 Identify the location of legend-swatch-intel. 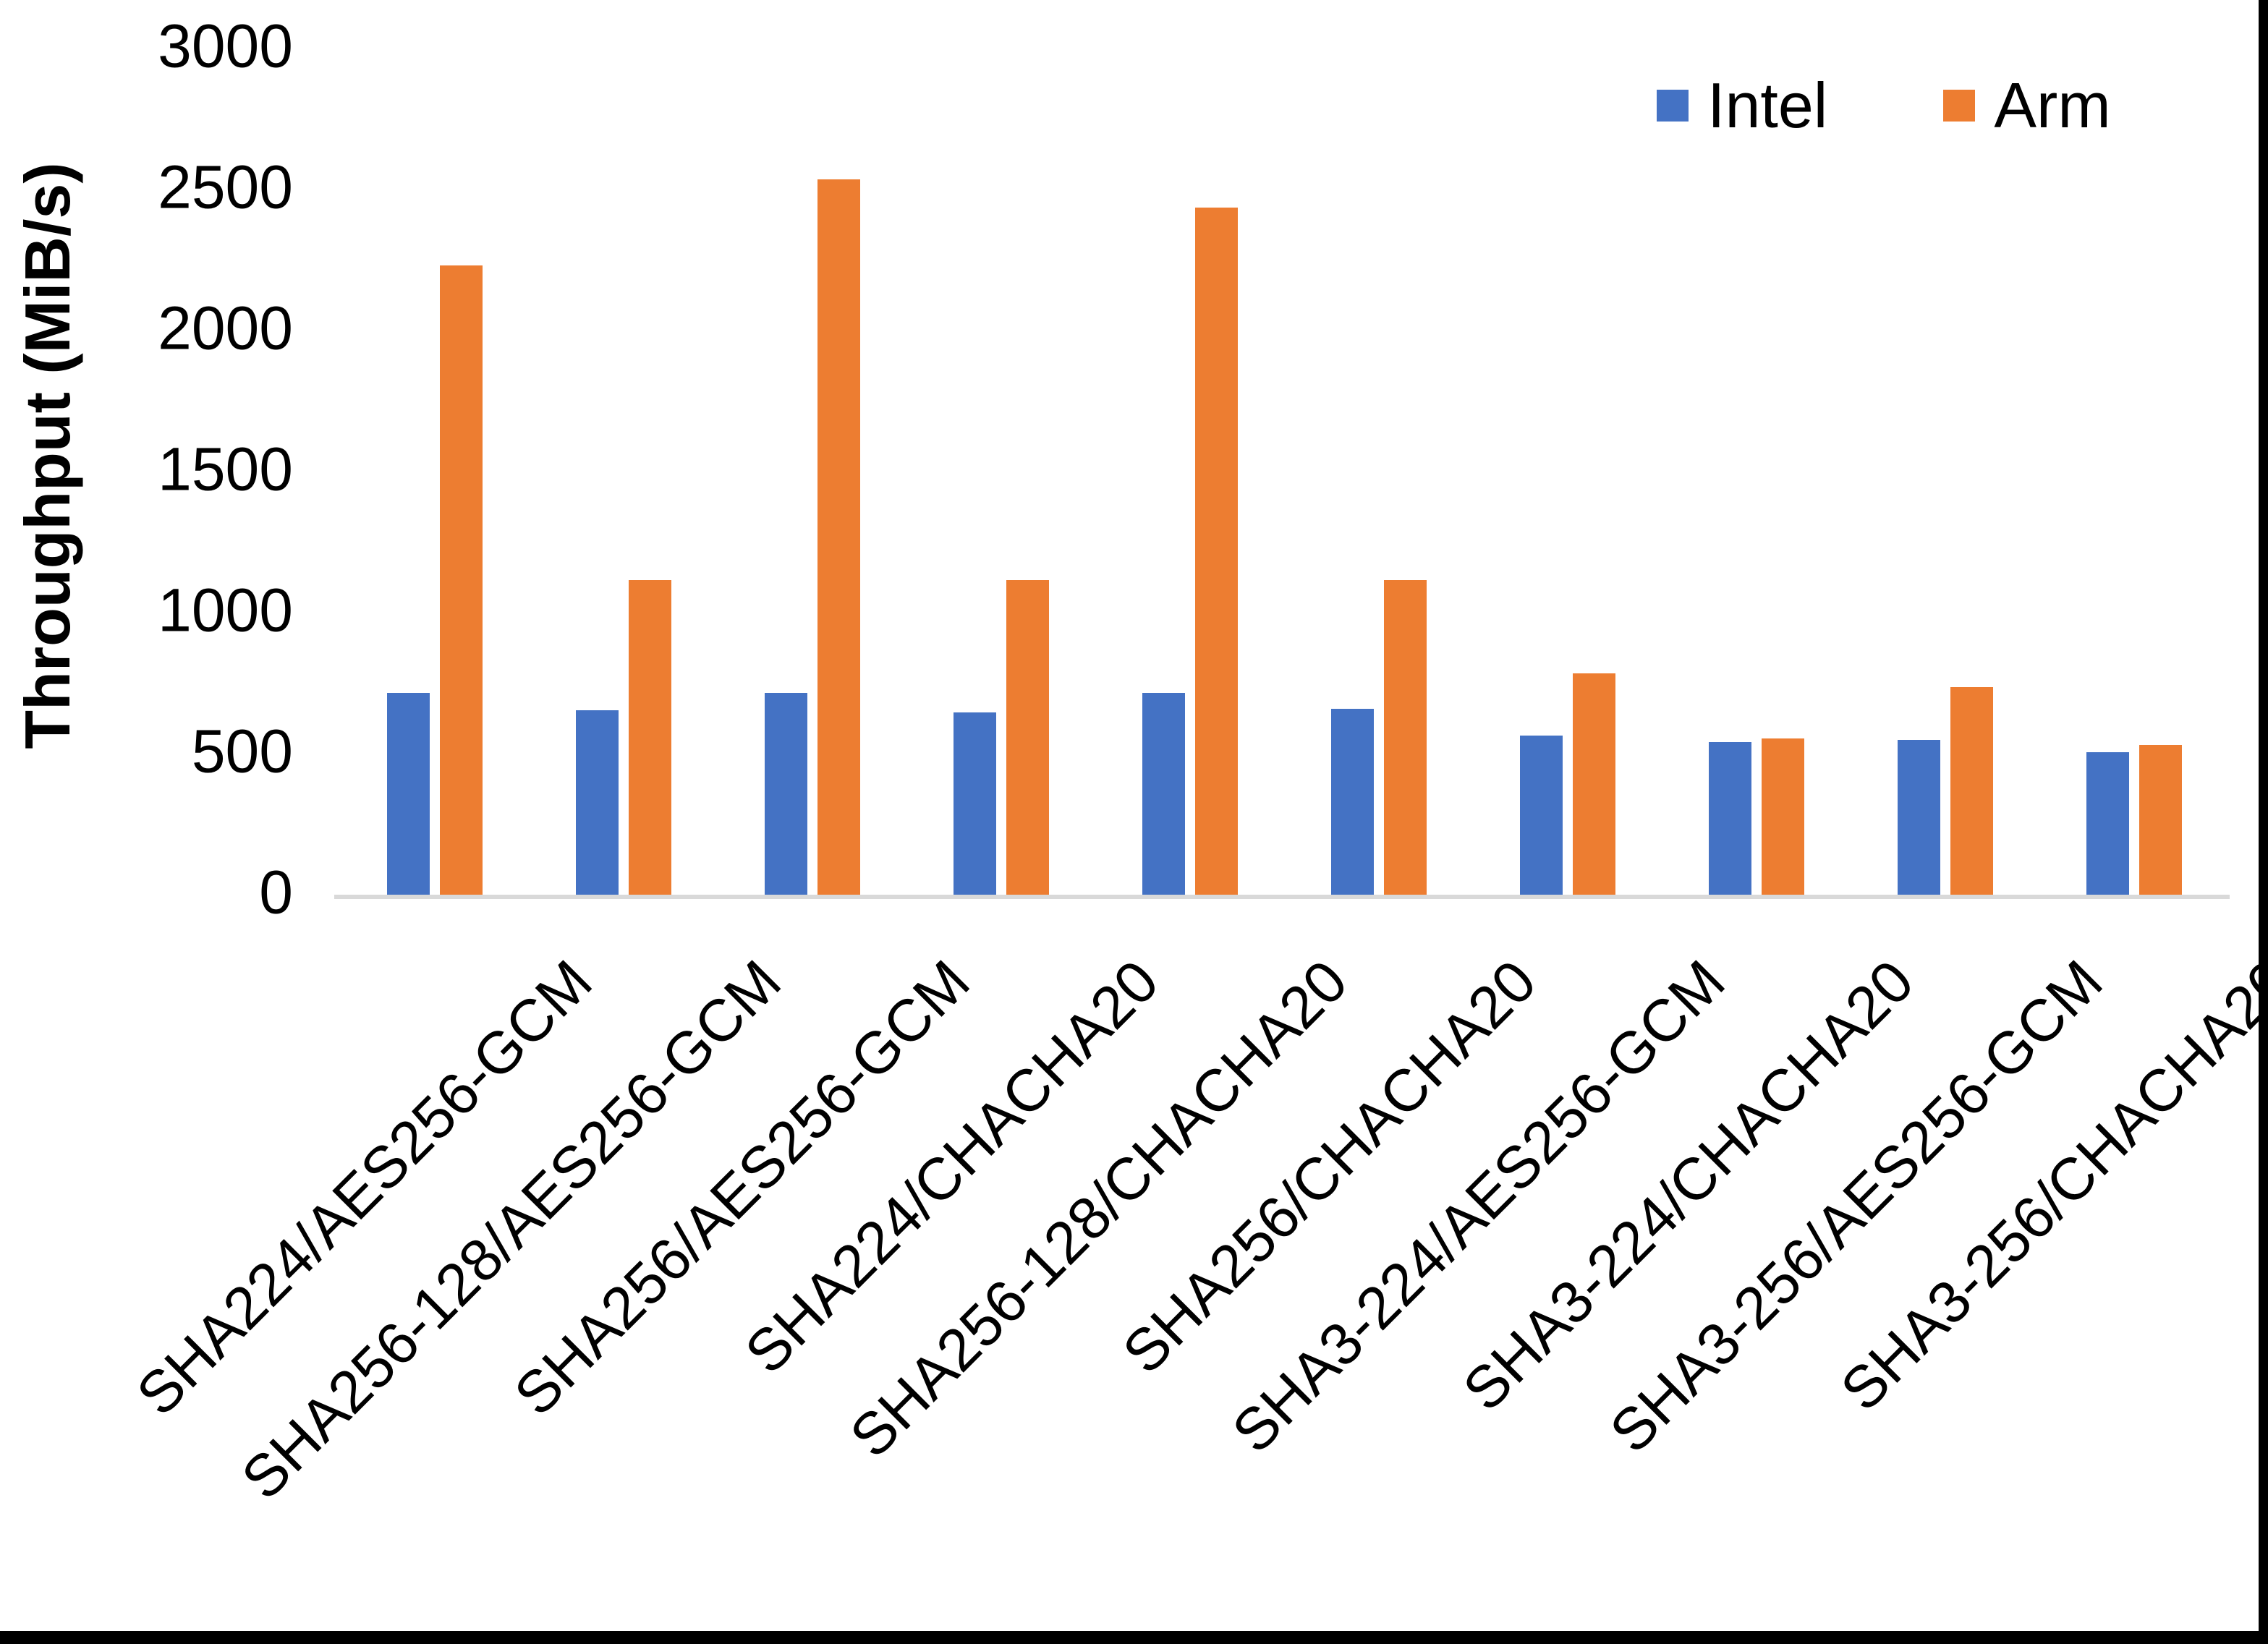
(1673, 106).